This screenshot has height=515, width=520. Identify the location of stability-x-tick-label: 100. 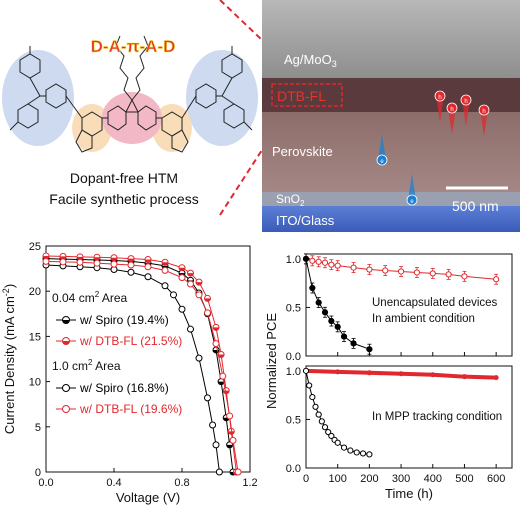
(338, 479).